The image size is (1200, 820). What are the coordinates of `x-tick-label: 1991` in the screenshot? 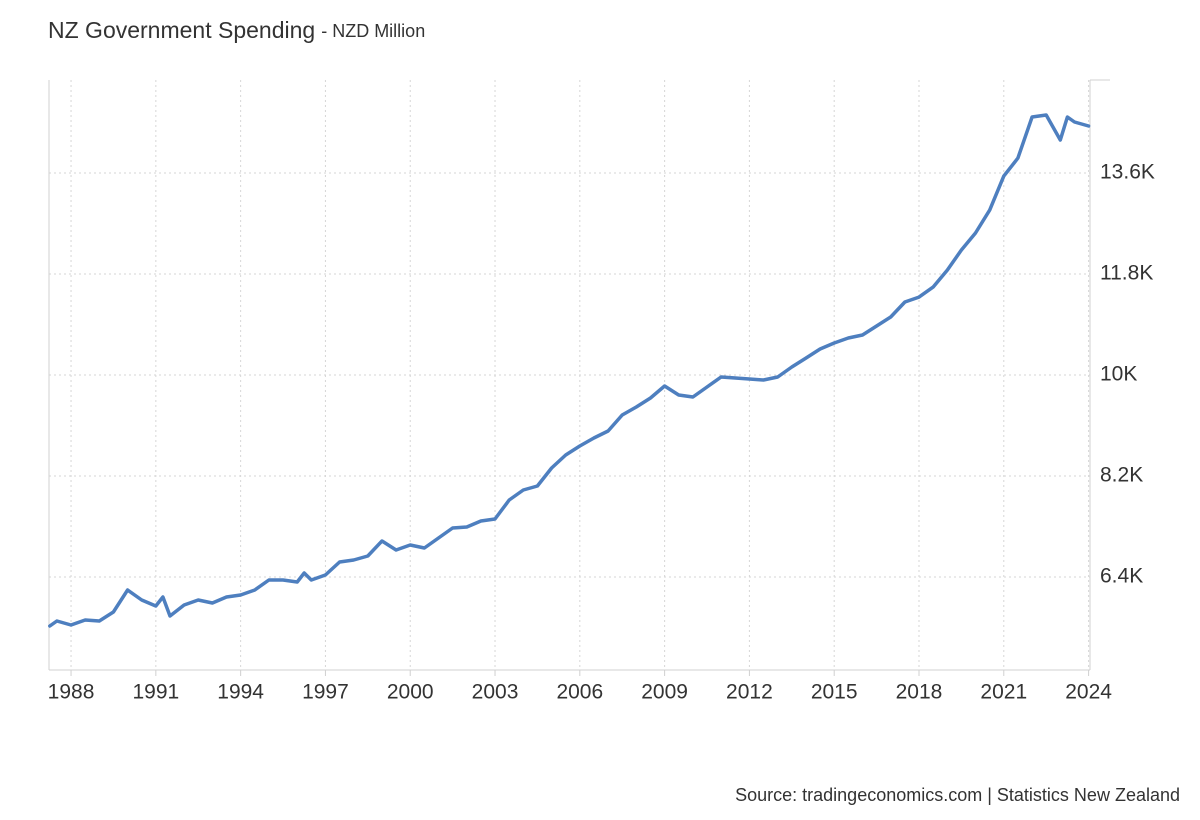 It's located at (155, 692).